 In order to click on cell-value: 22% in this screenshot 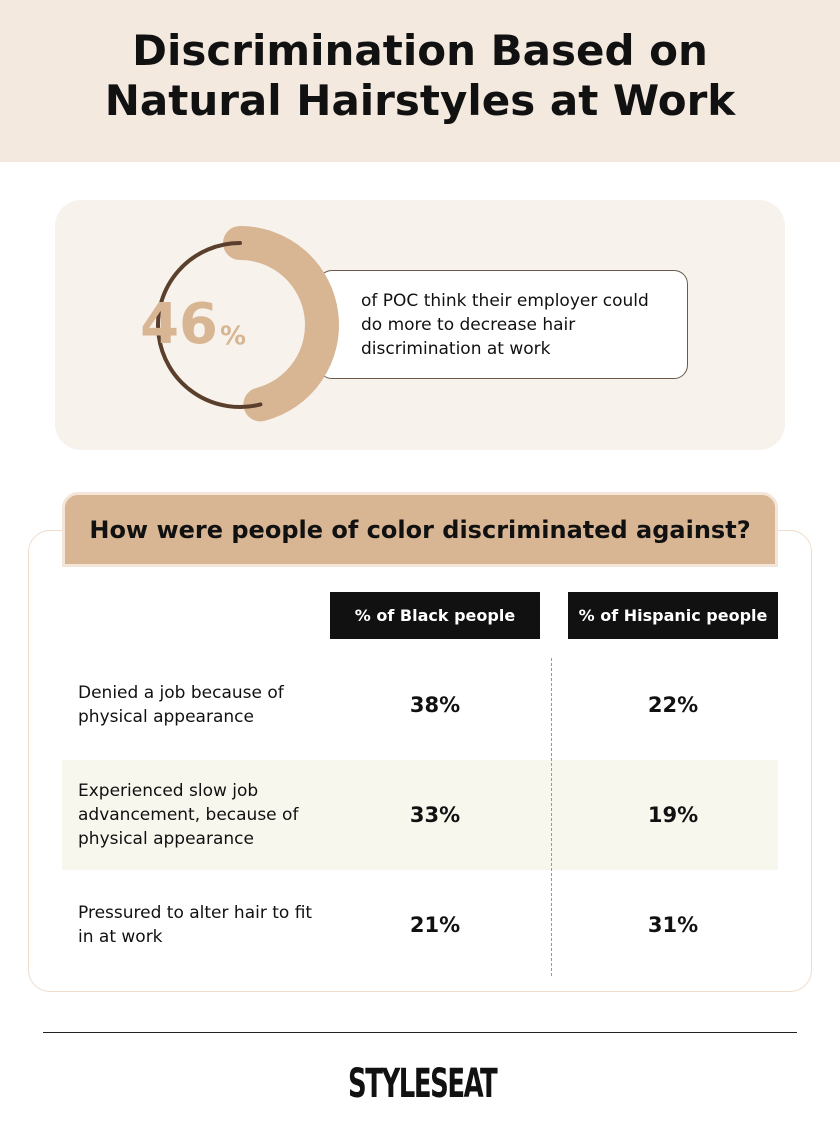, I will do `click(673, 705)`.